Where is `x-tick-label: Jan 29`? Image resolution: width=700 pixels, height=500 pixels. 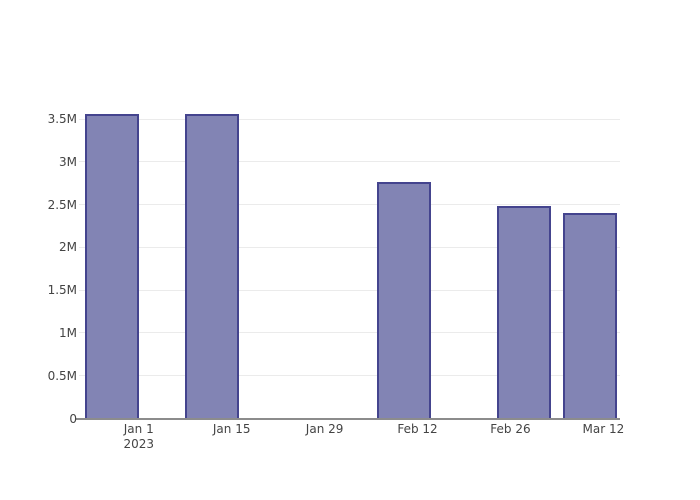
x-tick-label: Jan 29 is located at coordinates (325, 429).